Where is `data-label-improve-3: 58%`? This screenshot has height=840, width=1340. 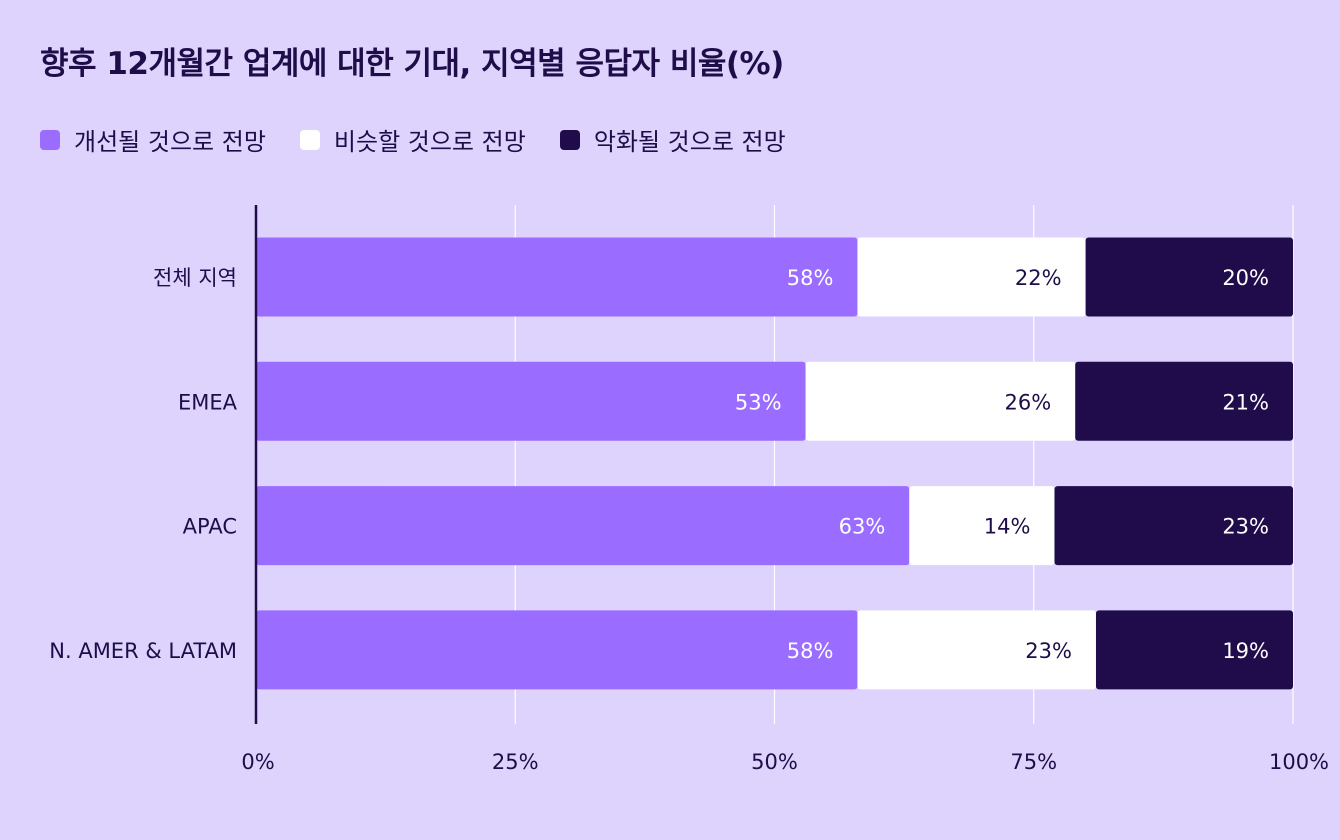
data-label-improve-3: 58% is located at coordinates (810, 651).